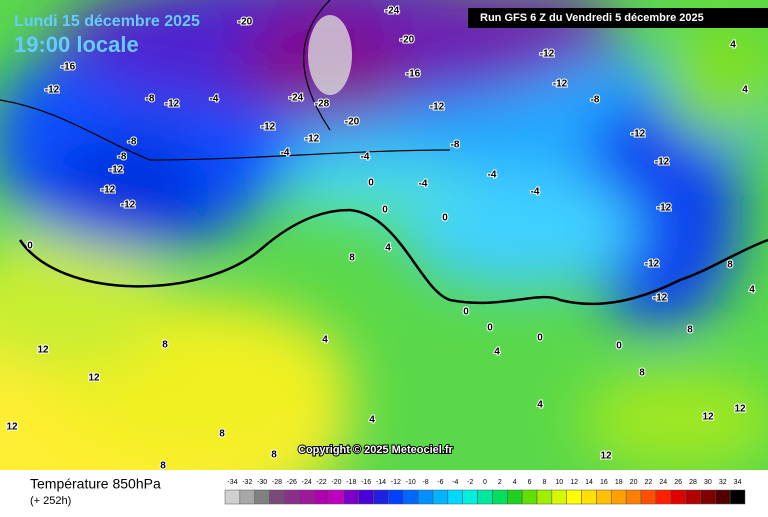  What do you see at coordinates (663, 482) in the screenshot?
I see `legend-tick-label: 24` at bounding box center [663, 482].